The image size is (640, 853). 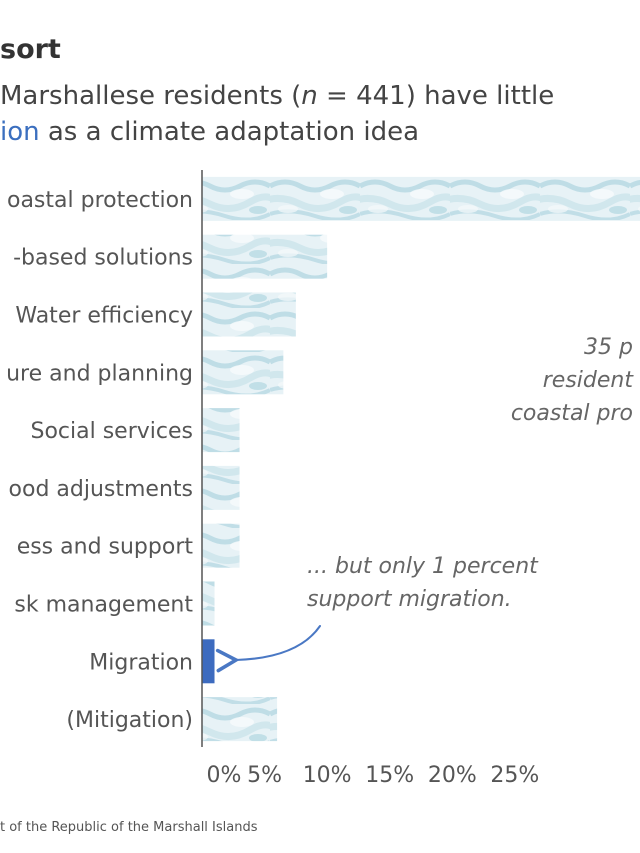 I want to click on category-label-0: oastal protection, so click(x=100, y=200).